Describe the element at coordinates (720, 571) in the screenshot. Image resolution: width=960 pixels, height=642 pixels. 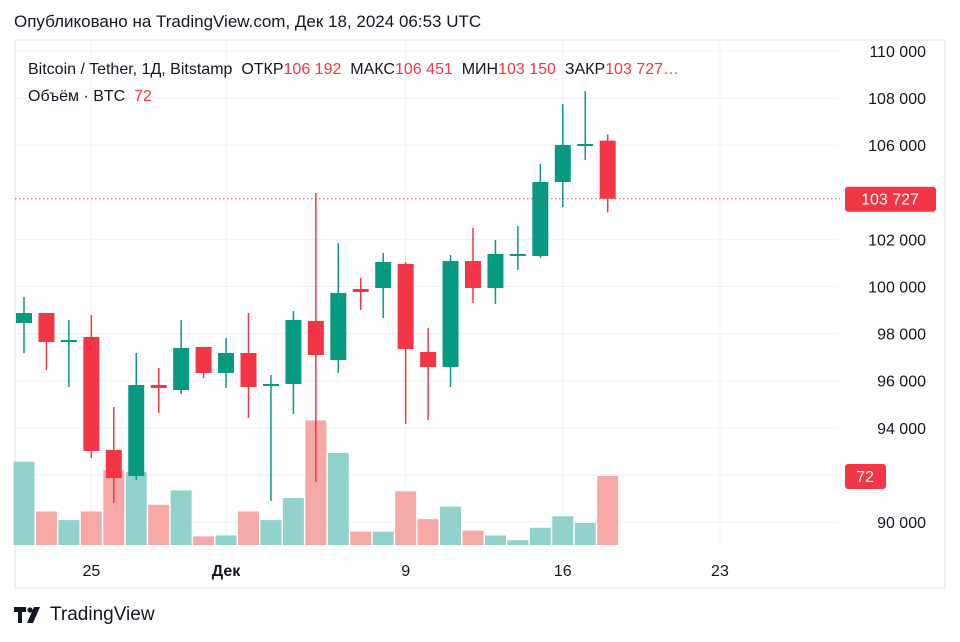
I see `time-tick-label: 23` at that location.